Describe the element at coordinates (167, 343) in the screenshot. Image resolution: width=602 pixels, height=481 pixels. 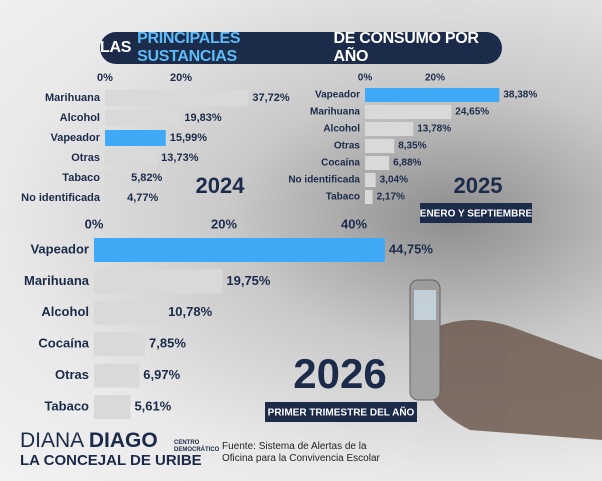
I see `value-label: 7,85%` at that location.